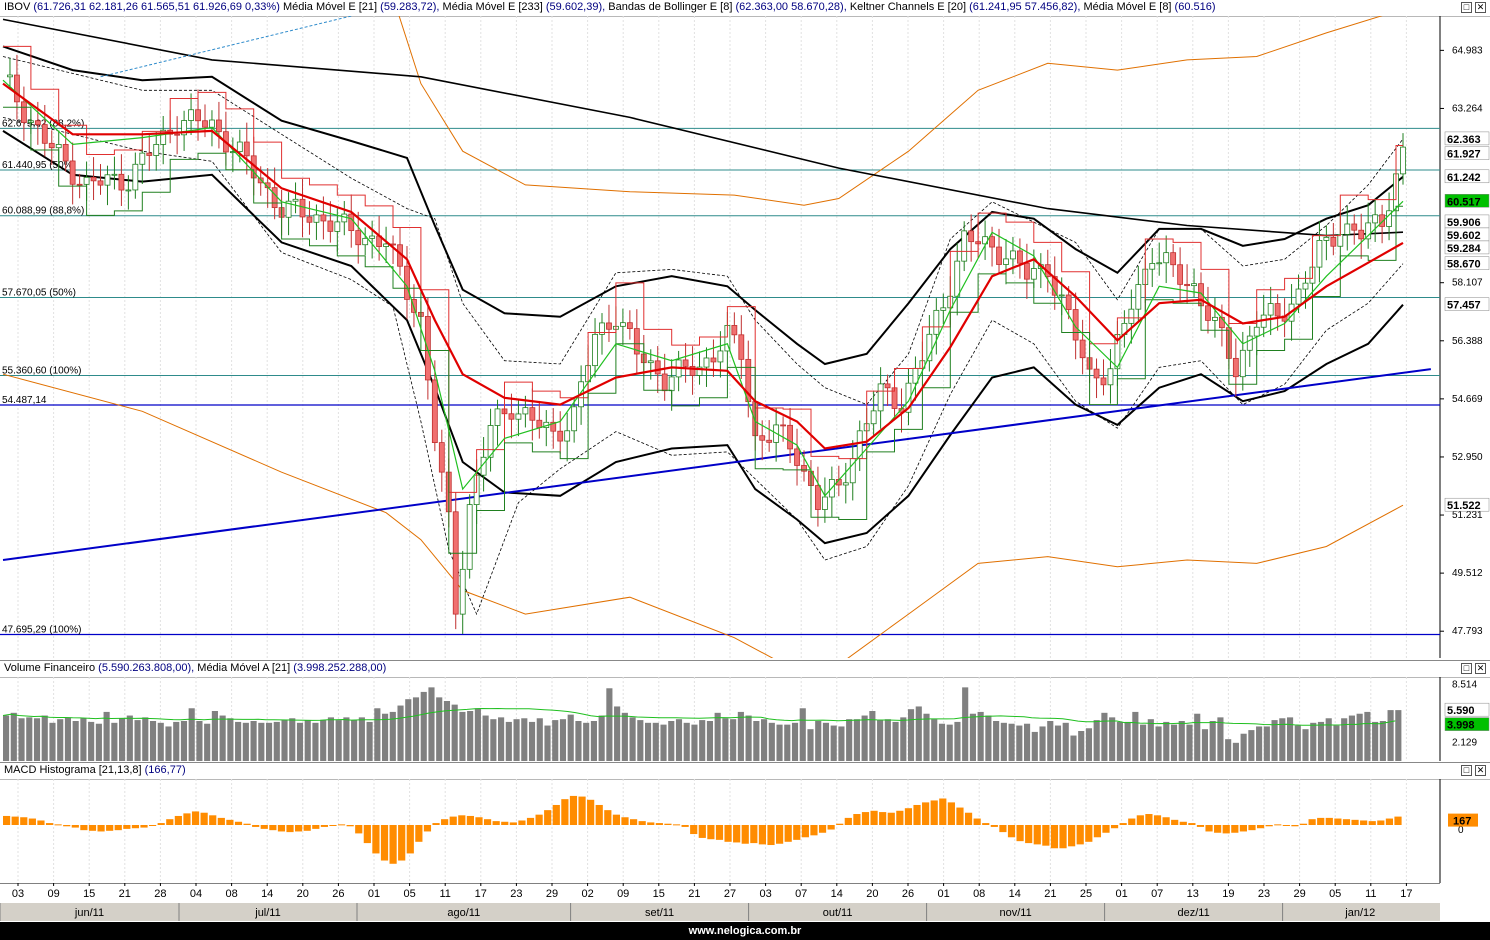 The width and height of the screenshot is (1490, 940). What do you see at coordinates (1467, 631) in the screenshot?
I see `y-tick-label: 47.793` at bounding box center [1467, 631].